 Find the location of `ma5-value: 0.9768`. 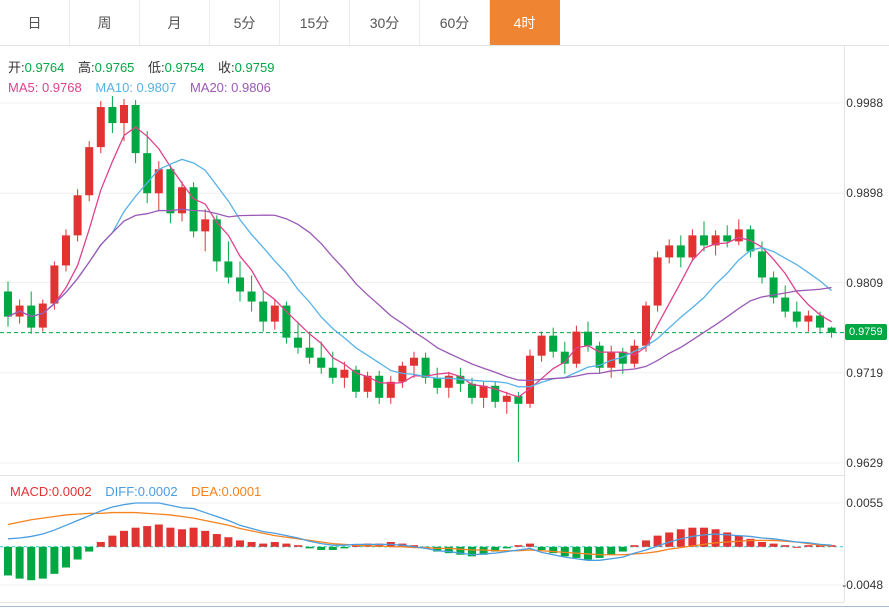

ma5-value: 0.9768 is located at coordinates (61, 87).